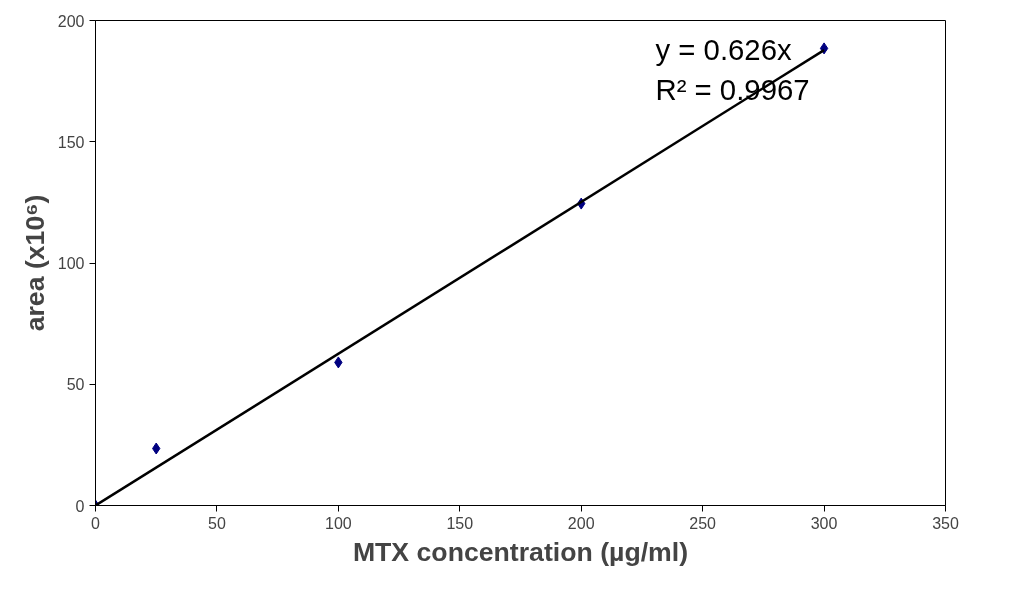 The height and width of the screenshot is (610, 1012). I want to click on x-tick-label: 150, so click(460, 523).